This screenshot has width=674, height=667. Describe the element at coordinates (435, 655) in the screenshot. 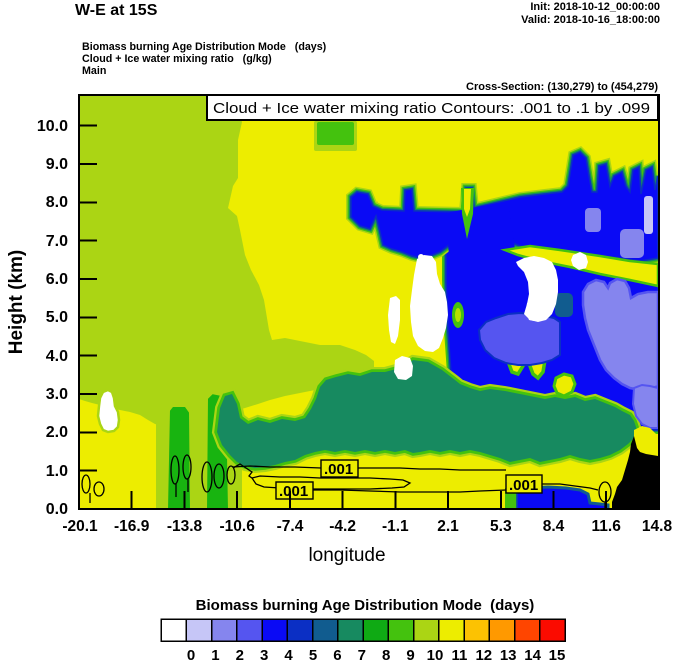

I see `svg-text: 10` at that location.